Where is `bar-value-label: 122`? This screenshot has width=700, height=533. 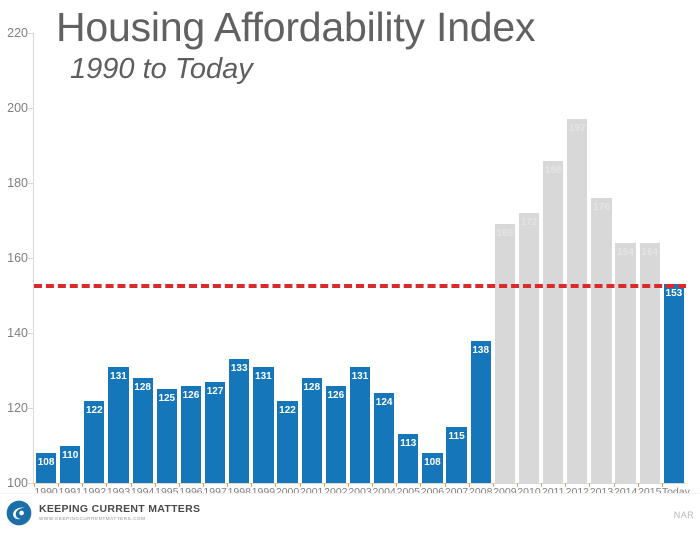
bar-value-label: 122 is located at coordinates (94, 410).